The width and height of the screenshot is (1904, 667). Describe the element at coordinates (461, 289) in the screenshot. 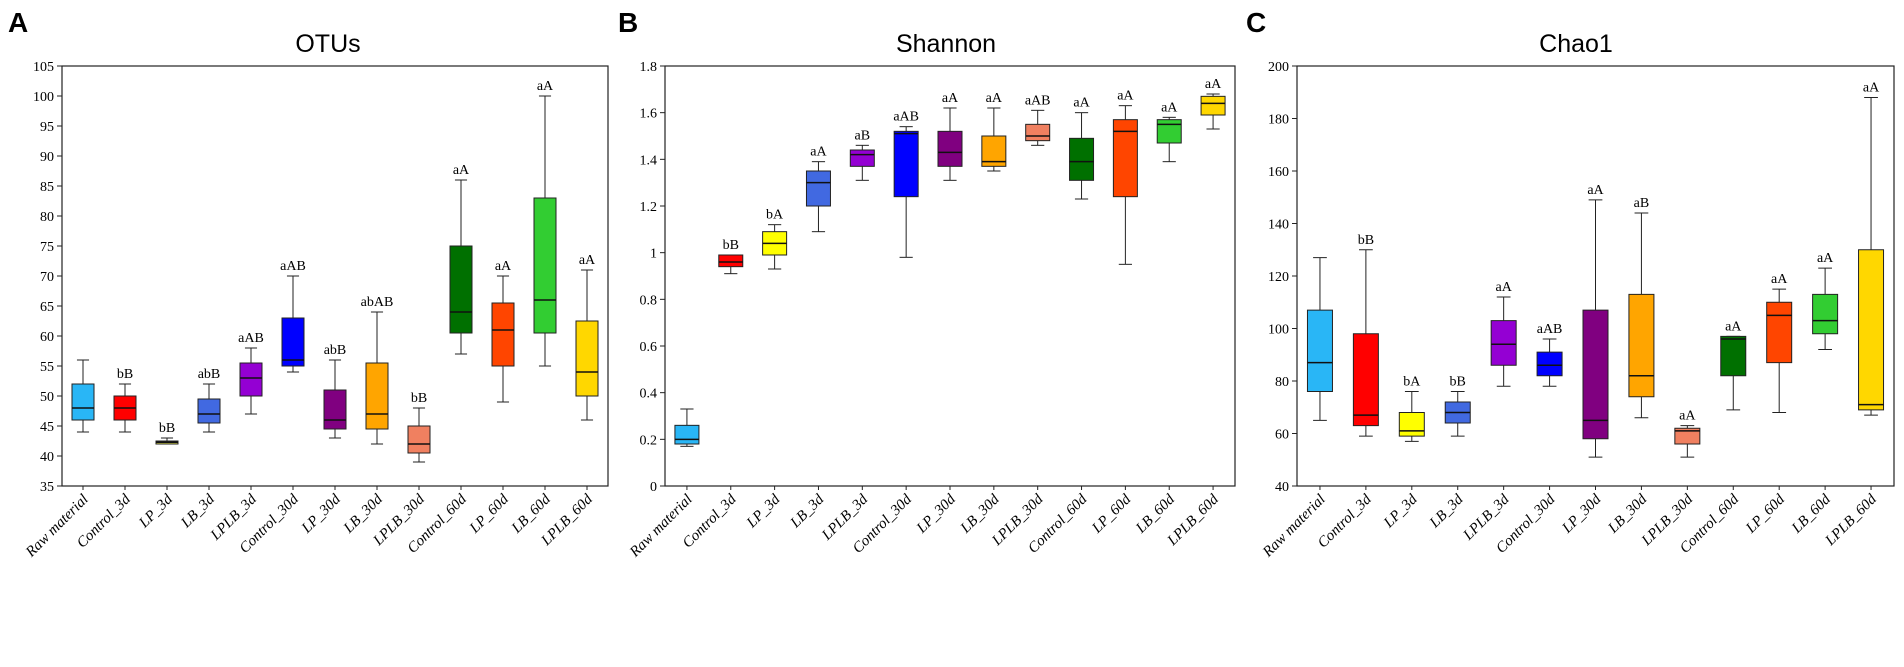

I see `otus-box-control-60d` at that location.